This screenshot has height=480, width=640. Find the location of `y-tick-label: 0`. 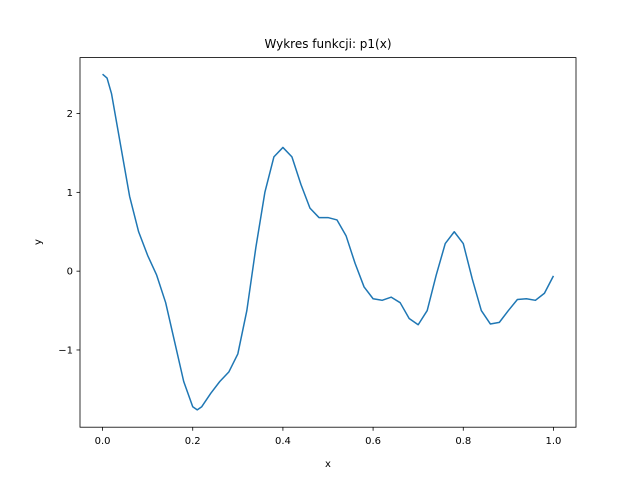

y-tick-label: 0 is located at coordinates (70, 272).